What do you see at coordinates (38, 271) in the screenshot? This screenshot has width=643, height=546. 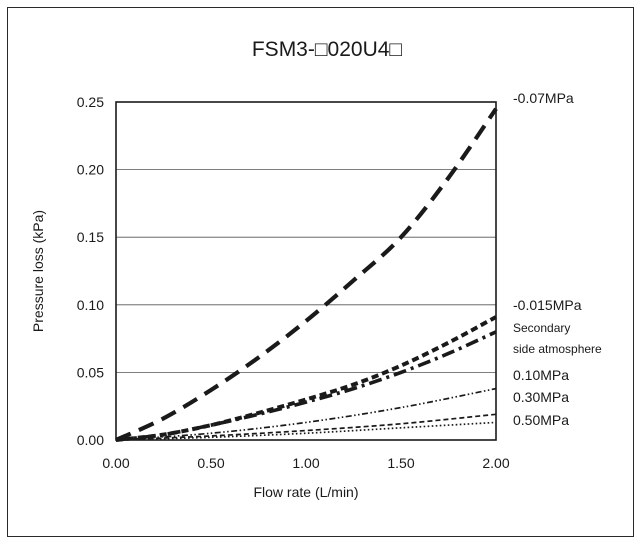 I see `y-axis-label: Pressure loss (kPa)` at bounding box center [38, 271].